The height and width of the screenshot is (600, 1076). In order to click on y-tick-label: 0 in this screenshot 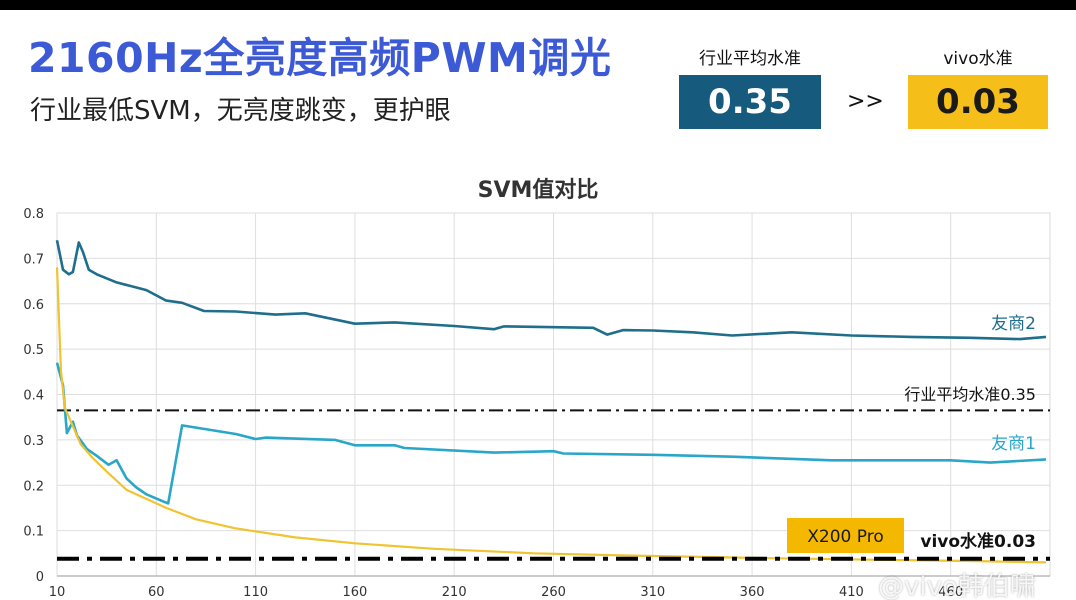, I will do `click(40, 577)`.